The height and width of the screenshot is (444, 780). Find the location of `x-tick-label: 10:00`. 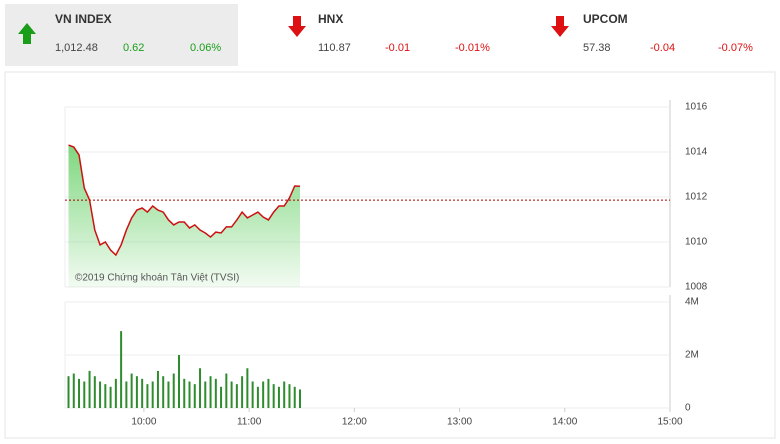

x-tick-label: 10:00 is located at coordinates (143, 422).